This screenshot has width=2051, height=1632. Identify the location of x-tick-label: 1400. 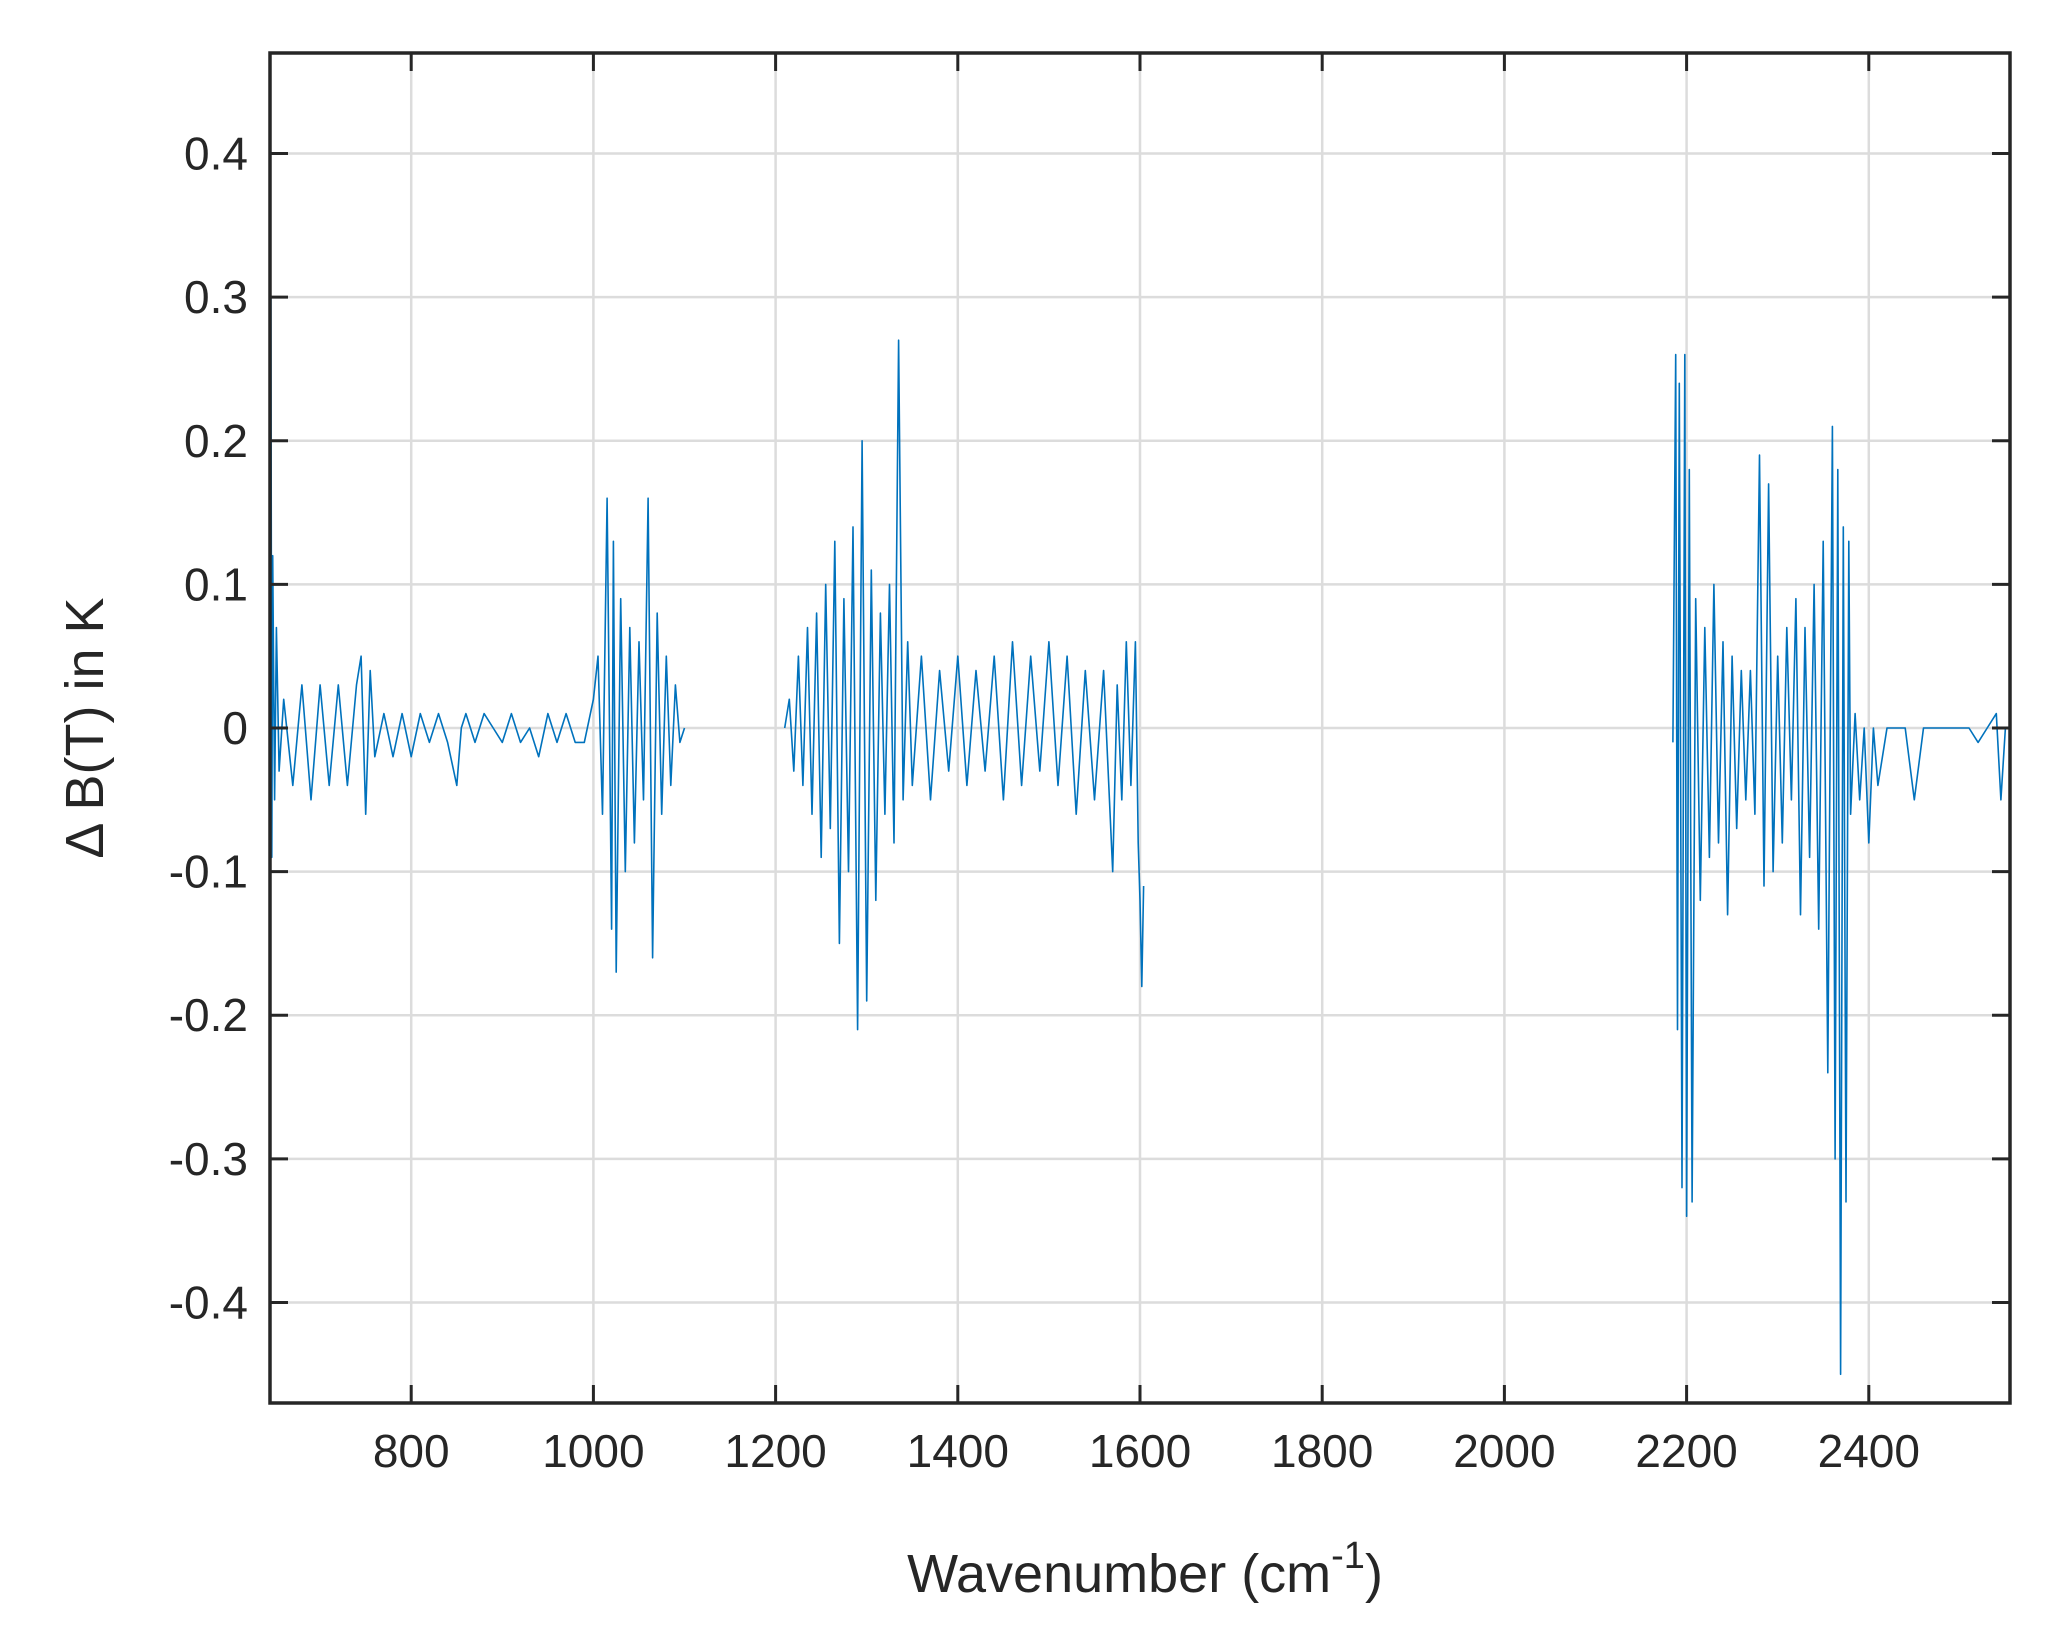
(958, 1451).